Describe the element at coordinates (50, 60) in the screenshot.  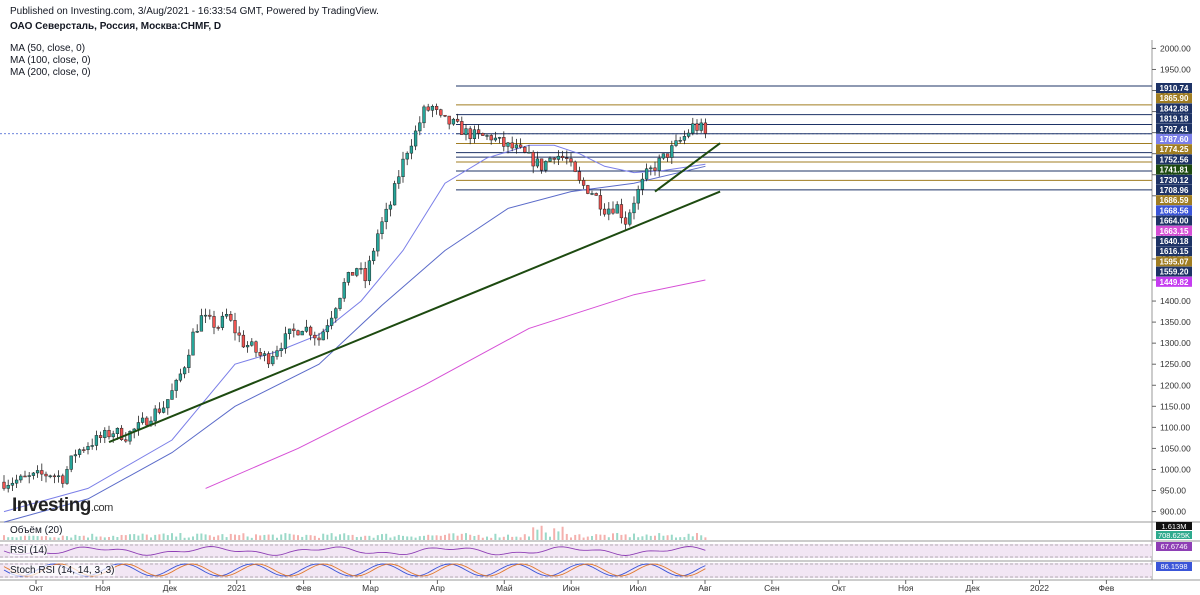
I see `ma100-legend: MA (100, close, 0)` at that location.